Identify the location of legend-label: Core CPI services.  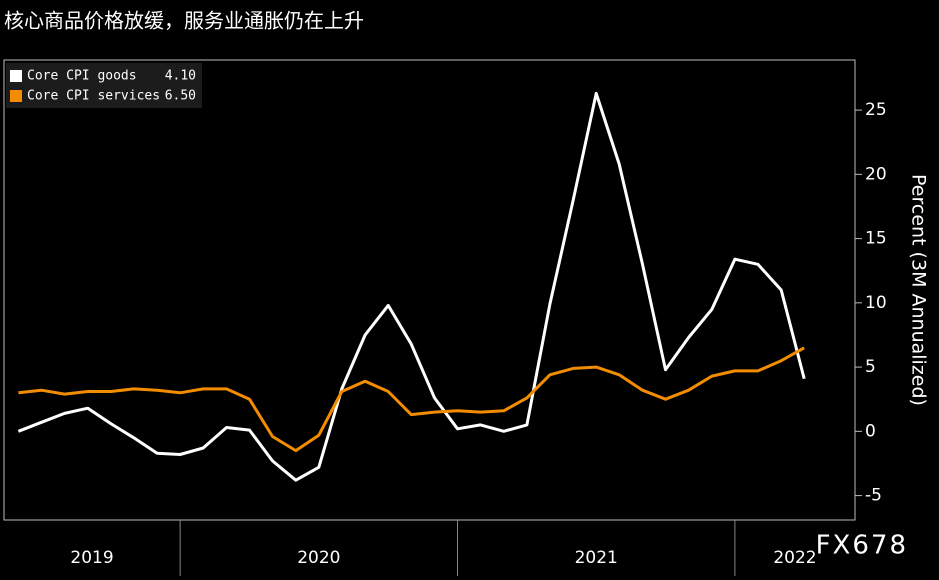
(93, 96).